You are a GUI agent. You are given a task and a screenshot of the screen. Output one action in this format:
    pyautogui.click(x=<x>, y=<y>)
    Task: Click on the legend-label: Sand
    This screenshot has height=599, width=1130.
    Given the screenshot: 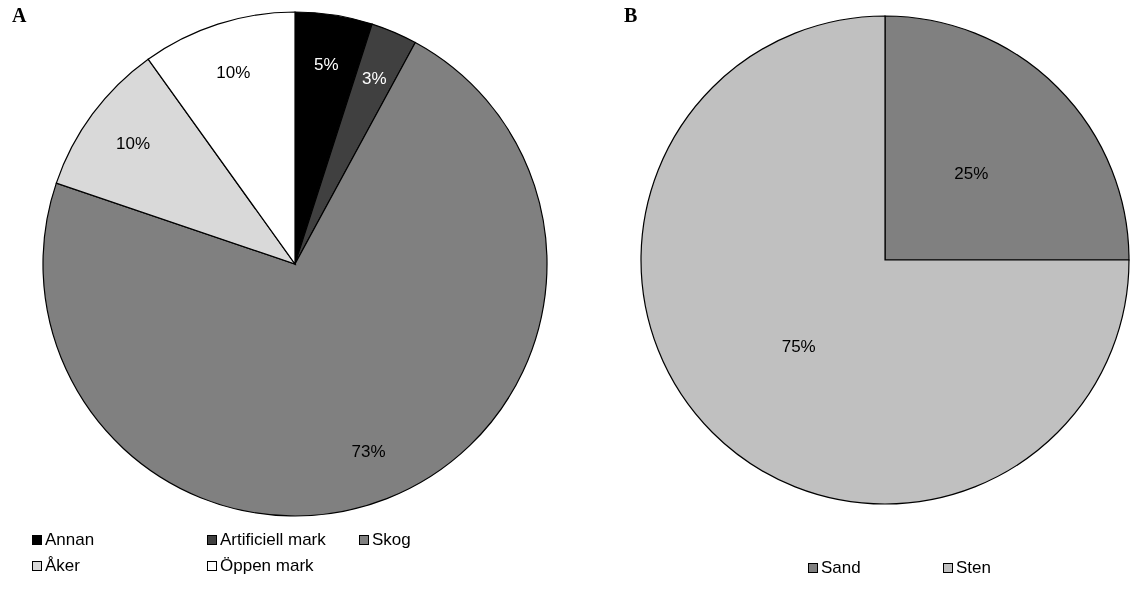 What is the action you would take?
    pyautogui.click(x=841, y=568)
    